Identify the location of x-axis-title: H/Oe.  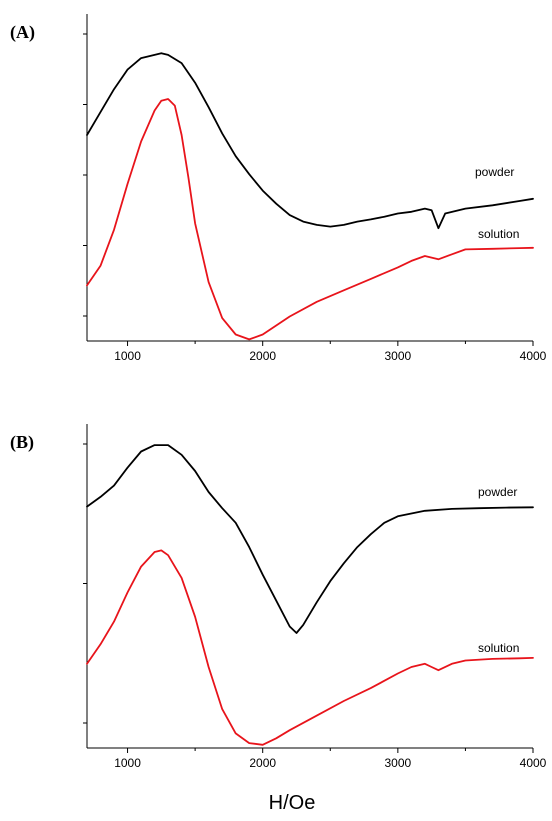
(292, 803).